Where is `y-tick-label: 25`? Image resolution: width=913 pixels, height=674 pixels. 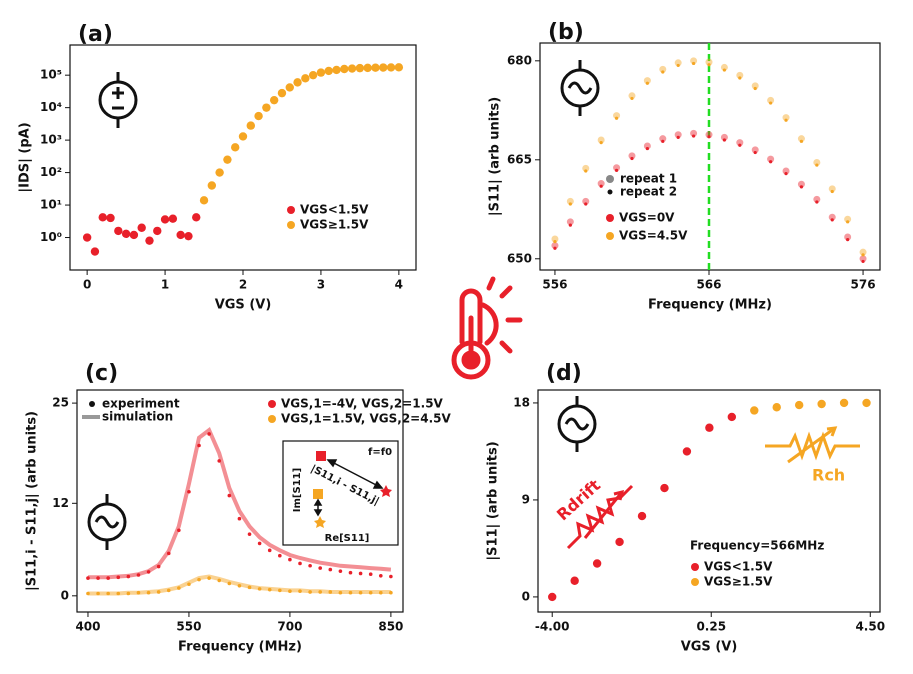 y-tick-label: 25 is located at coordinates (60, 403).